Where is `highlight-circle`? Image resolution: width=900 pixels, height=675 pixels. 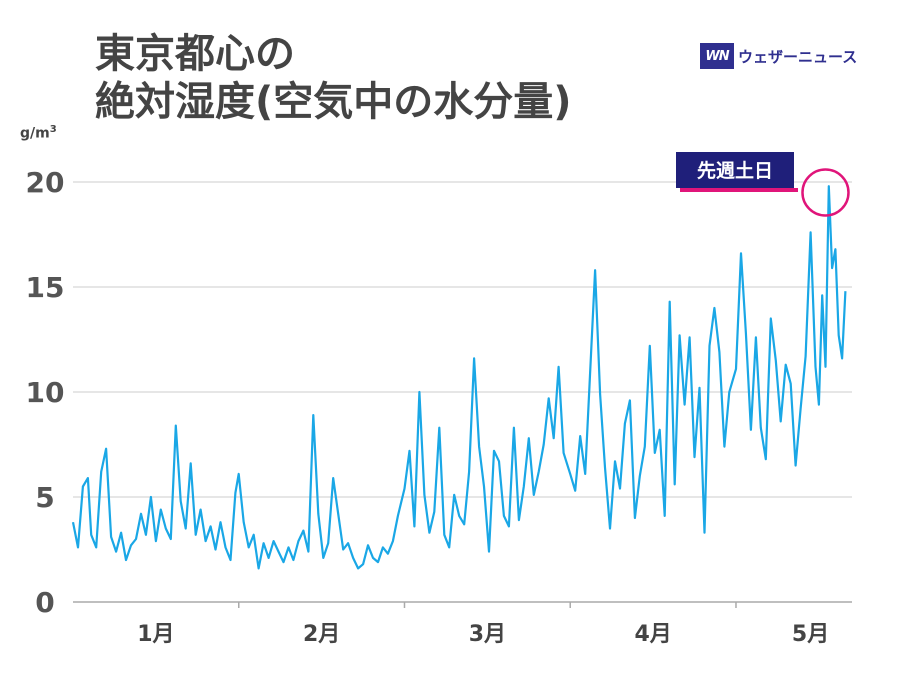 highlight-circle is located at coordinates (825, 192).